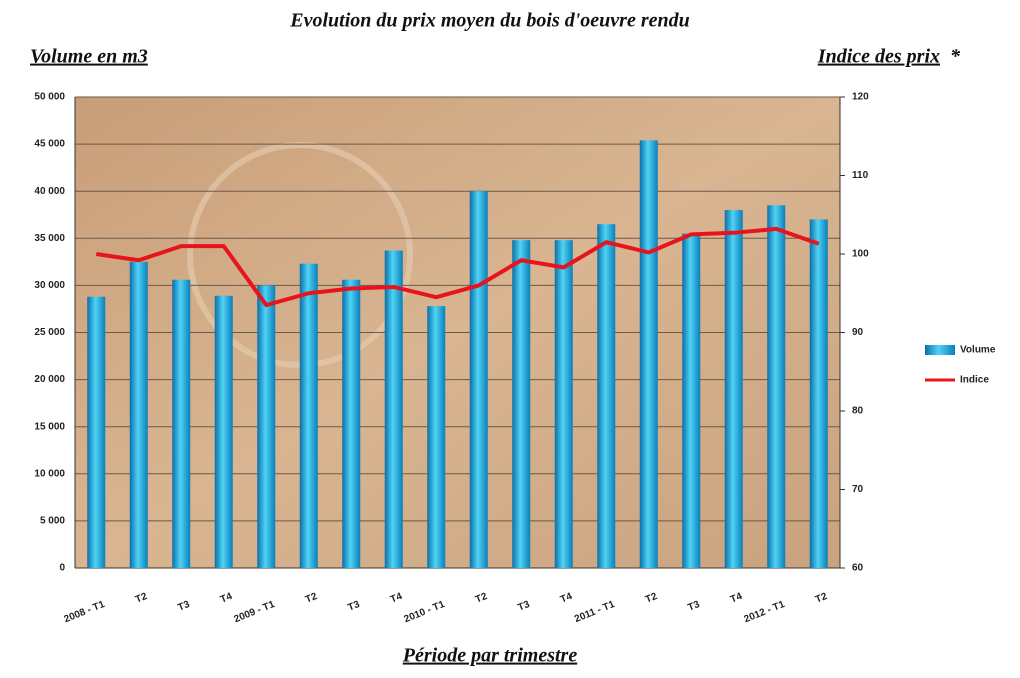 This screenshot has height=678, width=1020. Describe the element at coordinates (595, 612) in the screenshot. I see `x-tick-label: 2011 - T1` at that location.